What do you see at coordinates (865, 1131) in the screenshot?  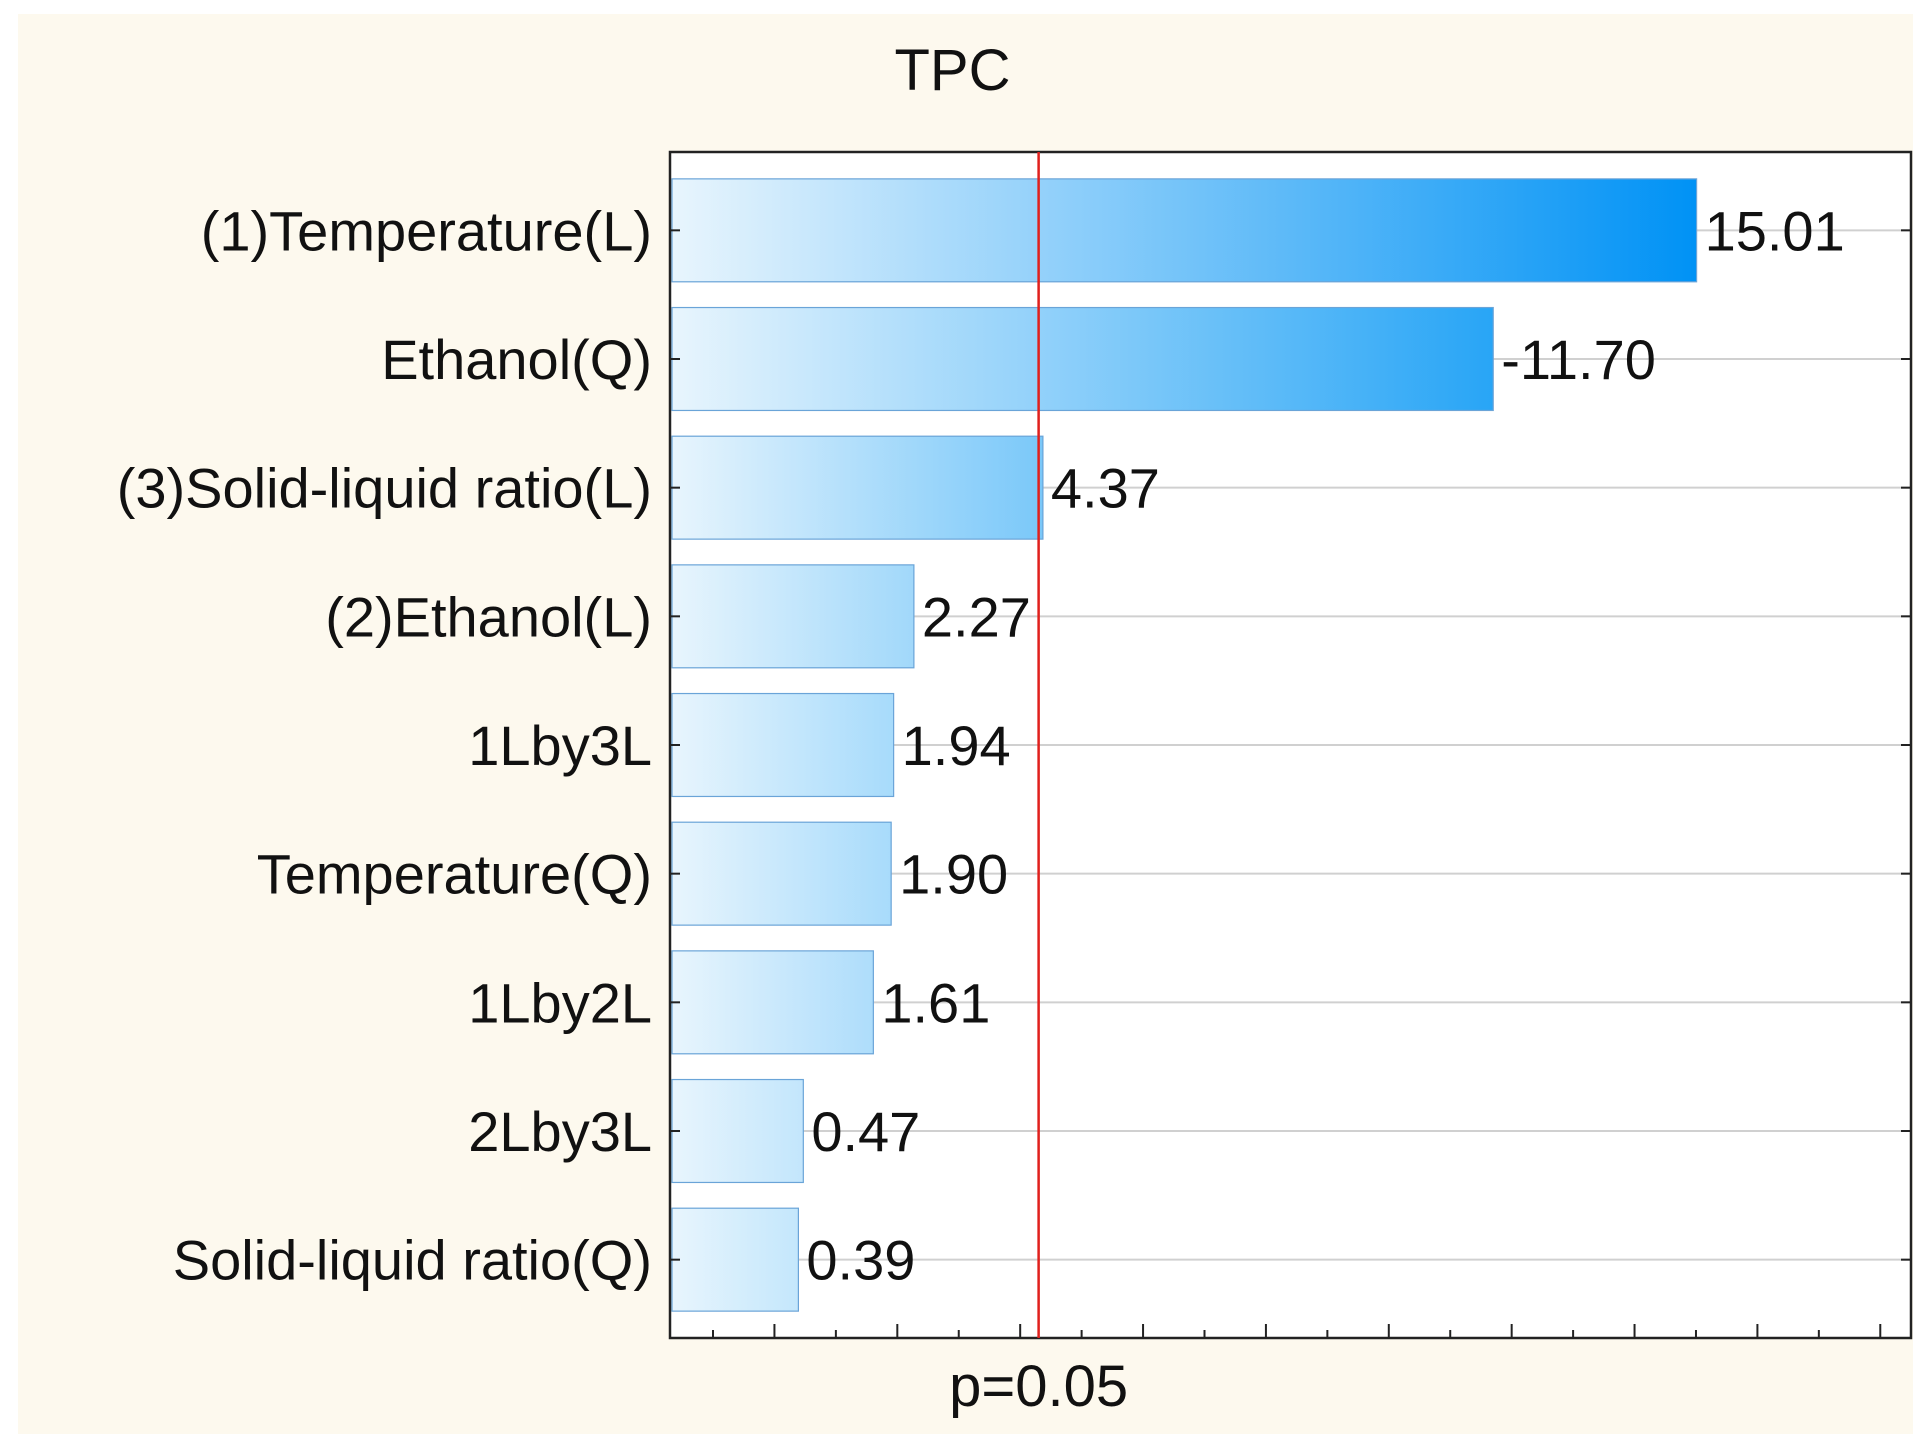 I see `value-label: 0.47` at bounding box center [865, 1131].